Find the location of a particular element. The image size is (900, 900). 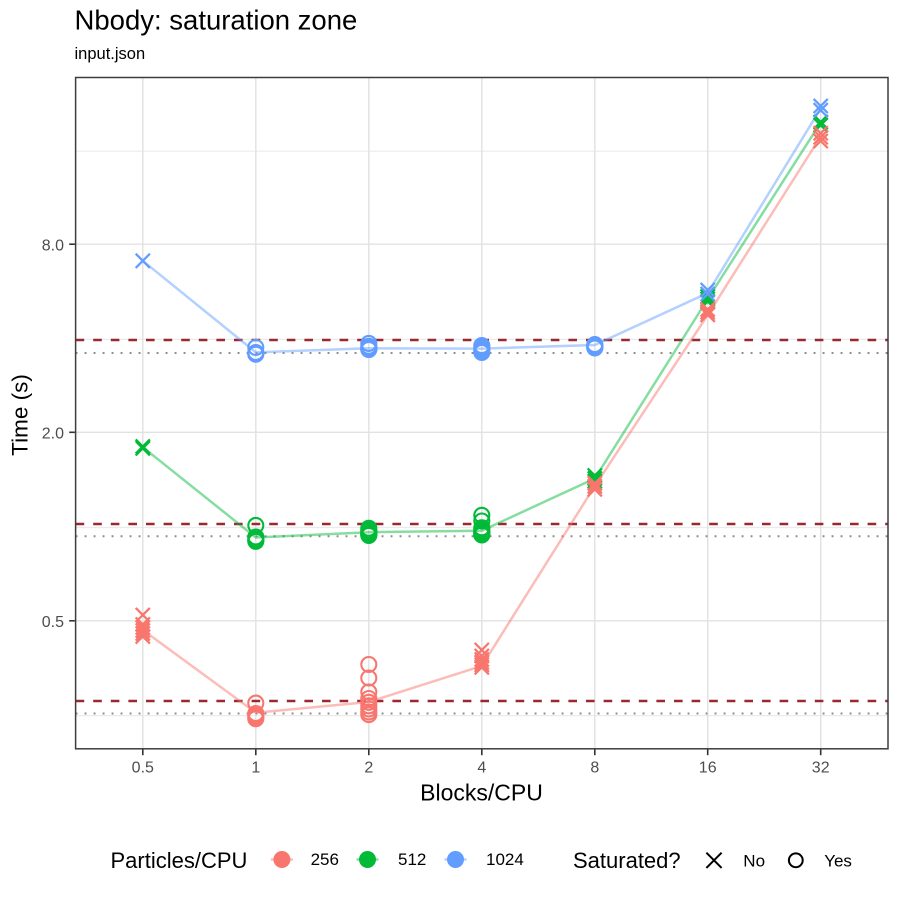

svg-text: Nbody: saturation zone is located at coordinates (216, 20).